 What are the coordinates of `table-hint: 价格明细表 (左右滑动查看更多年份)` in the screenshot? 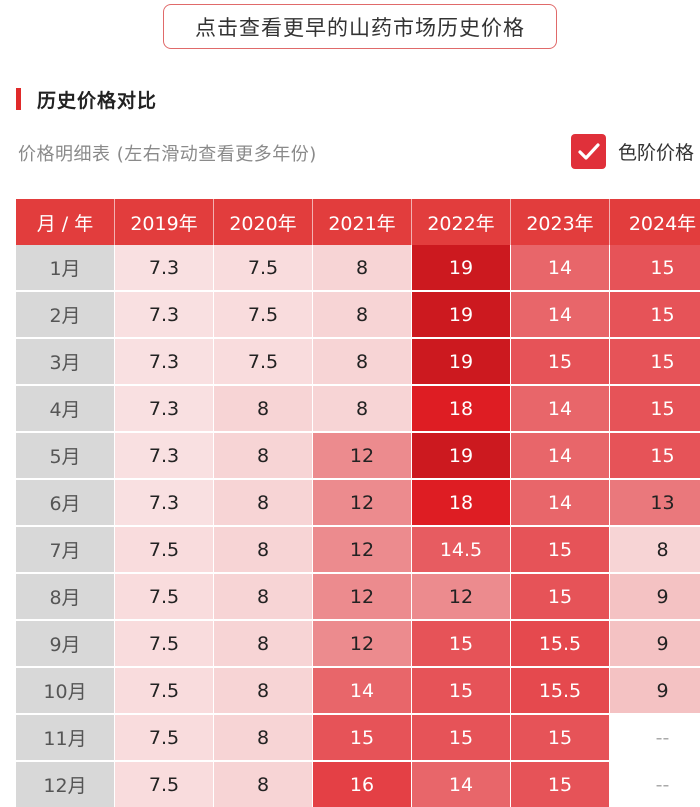 It's located at (167, 154).